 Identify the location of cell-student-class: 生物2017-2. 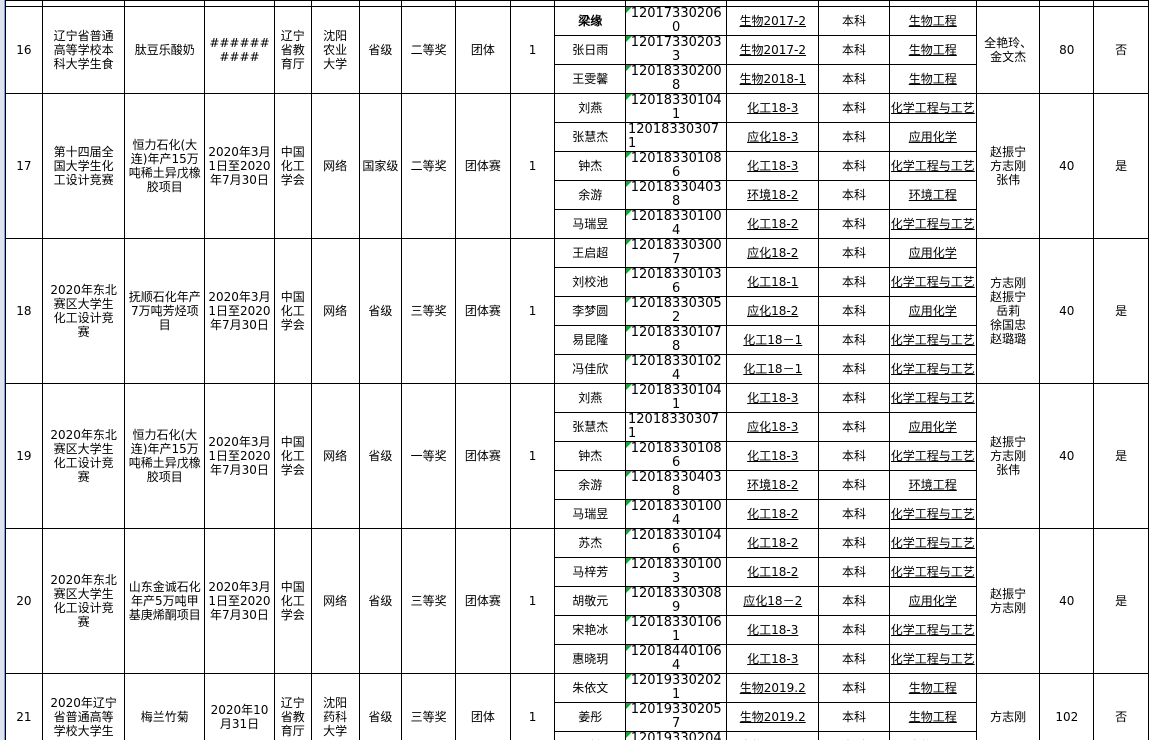
(773, 50).